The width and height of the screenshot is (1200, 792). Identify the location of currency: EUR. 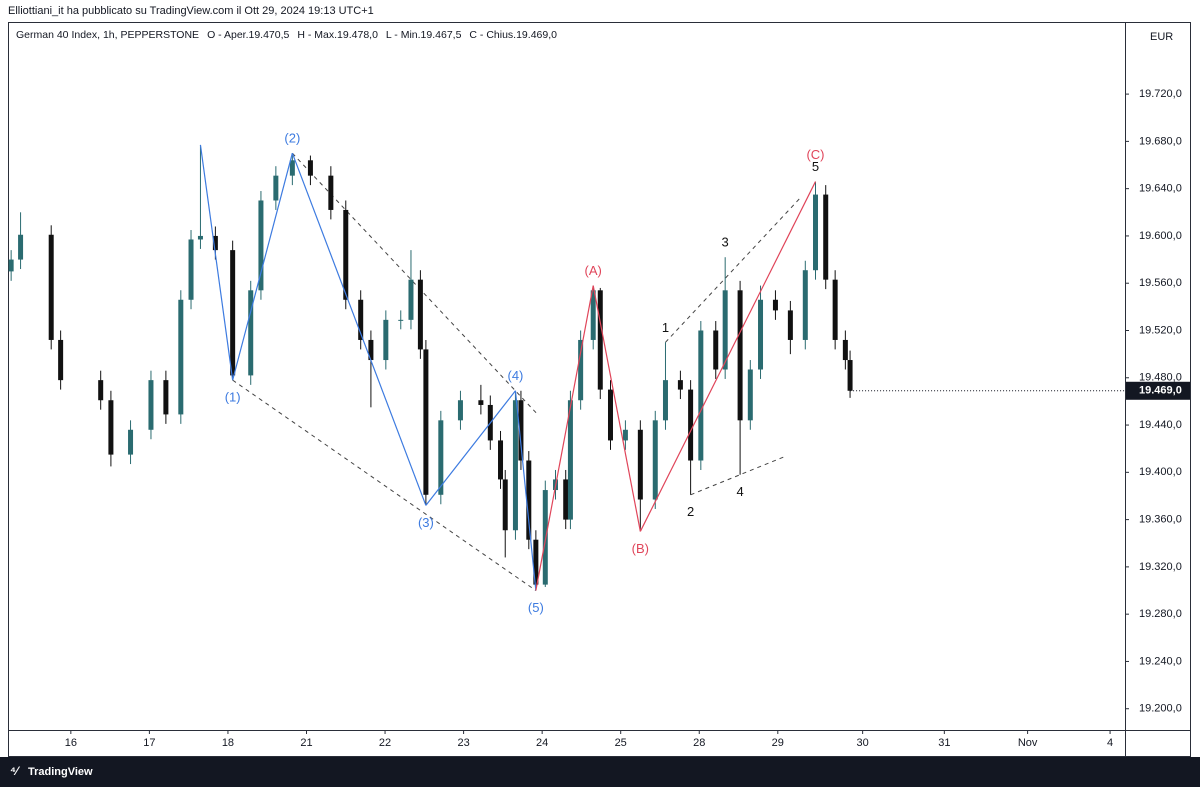
(1161, 37).